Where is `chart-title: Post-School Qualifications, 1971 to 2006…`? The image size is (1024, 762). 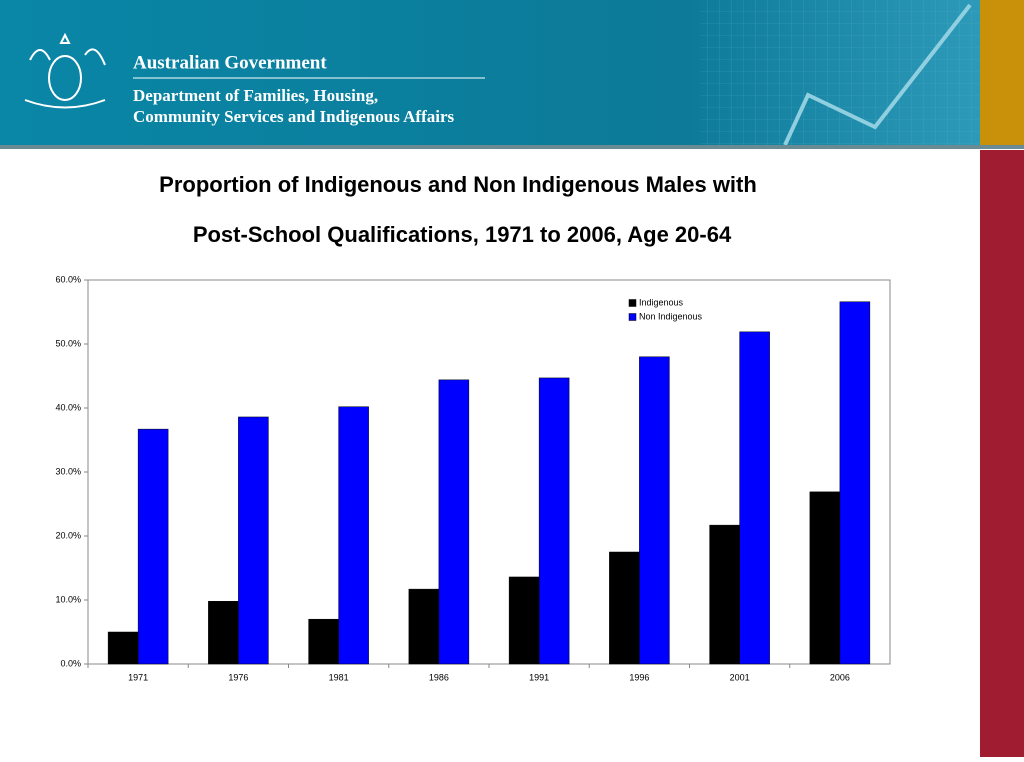
chart-title: Post-School Qualifications, 1971 to 2006… is located at coordinates (462, 234).